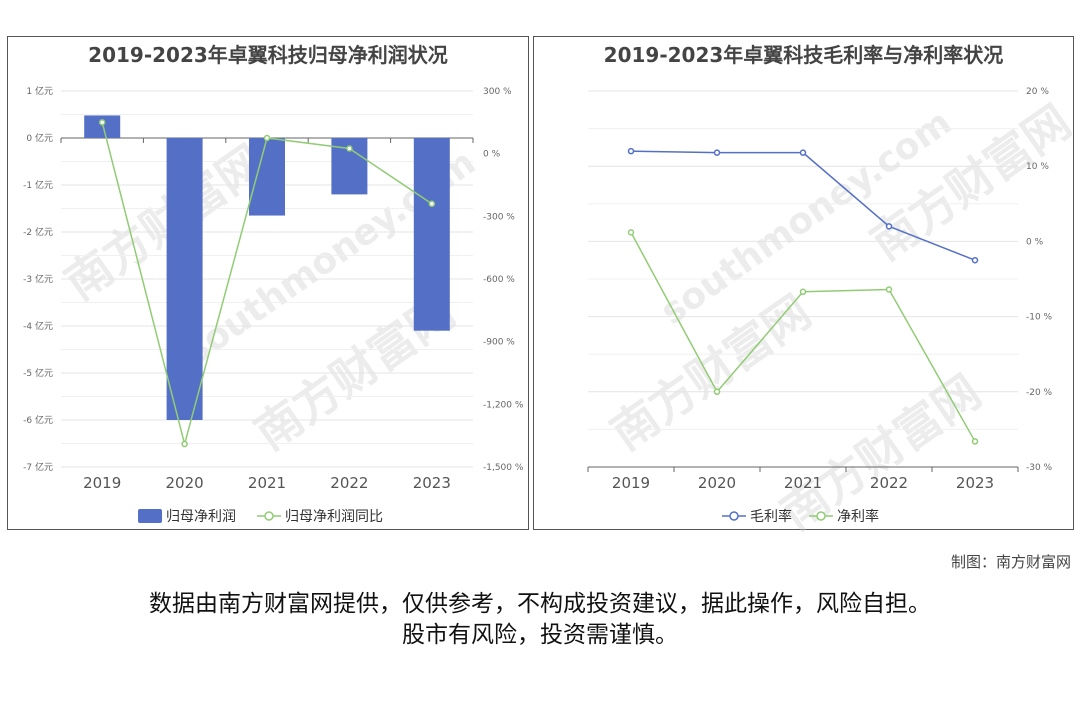  Describe the element at coordinates (150, 516) in the screenshot. I see `legend-swatch-bar` at that location.